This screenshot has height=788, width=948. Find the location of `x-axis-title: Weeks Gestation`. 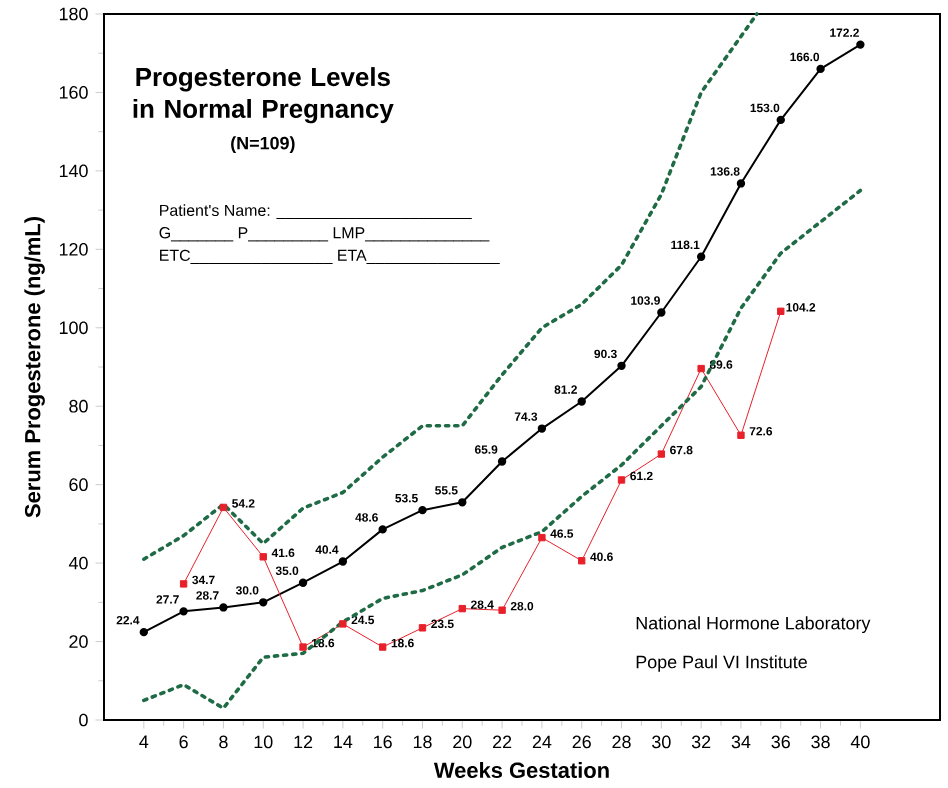

x-axis-title: Weeks Gestation is located at coordinates (521, 770).